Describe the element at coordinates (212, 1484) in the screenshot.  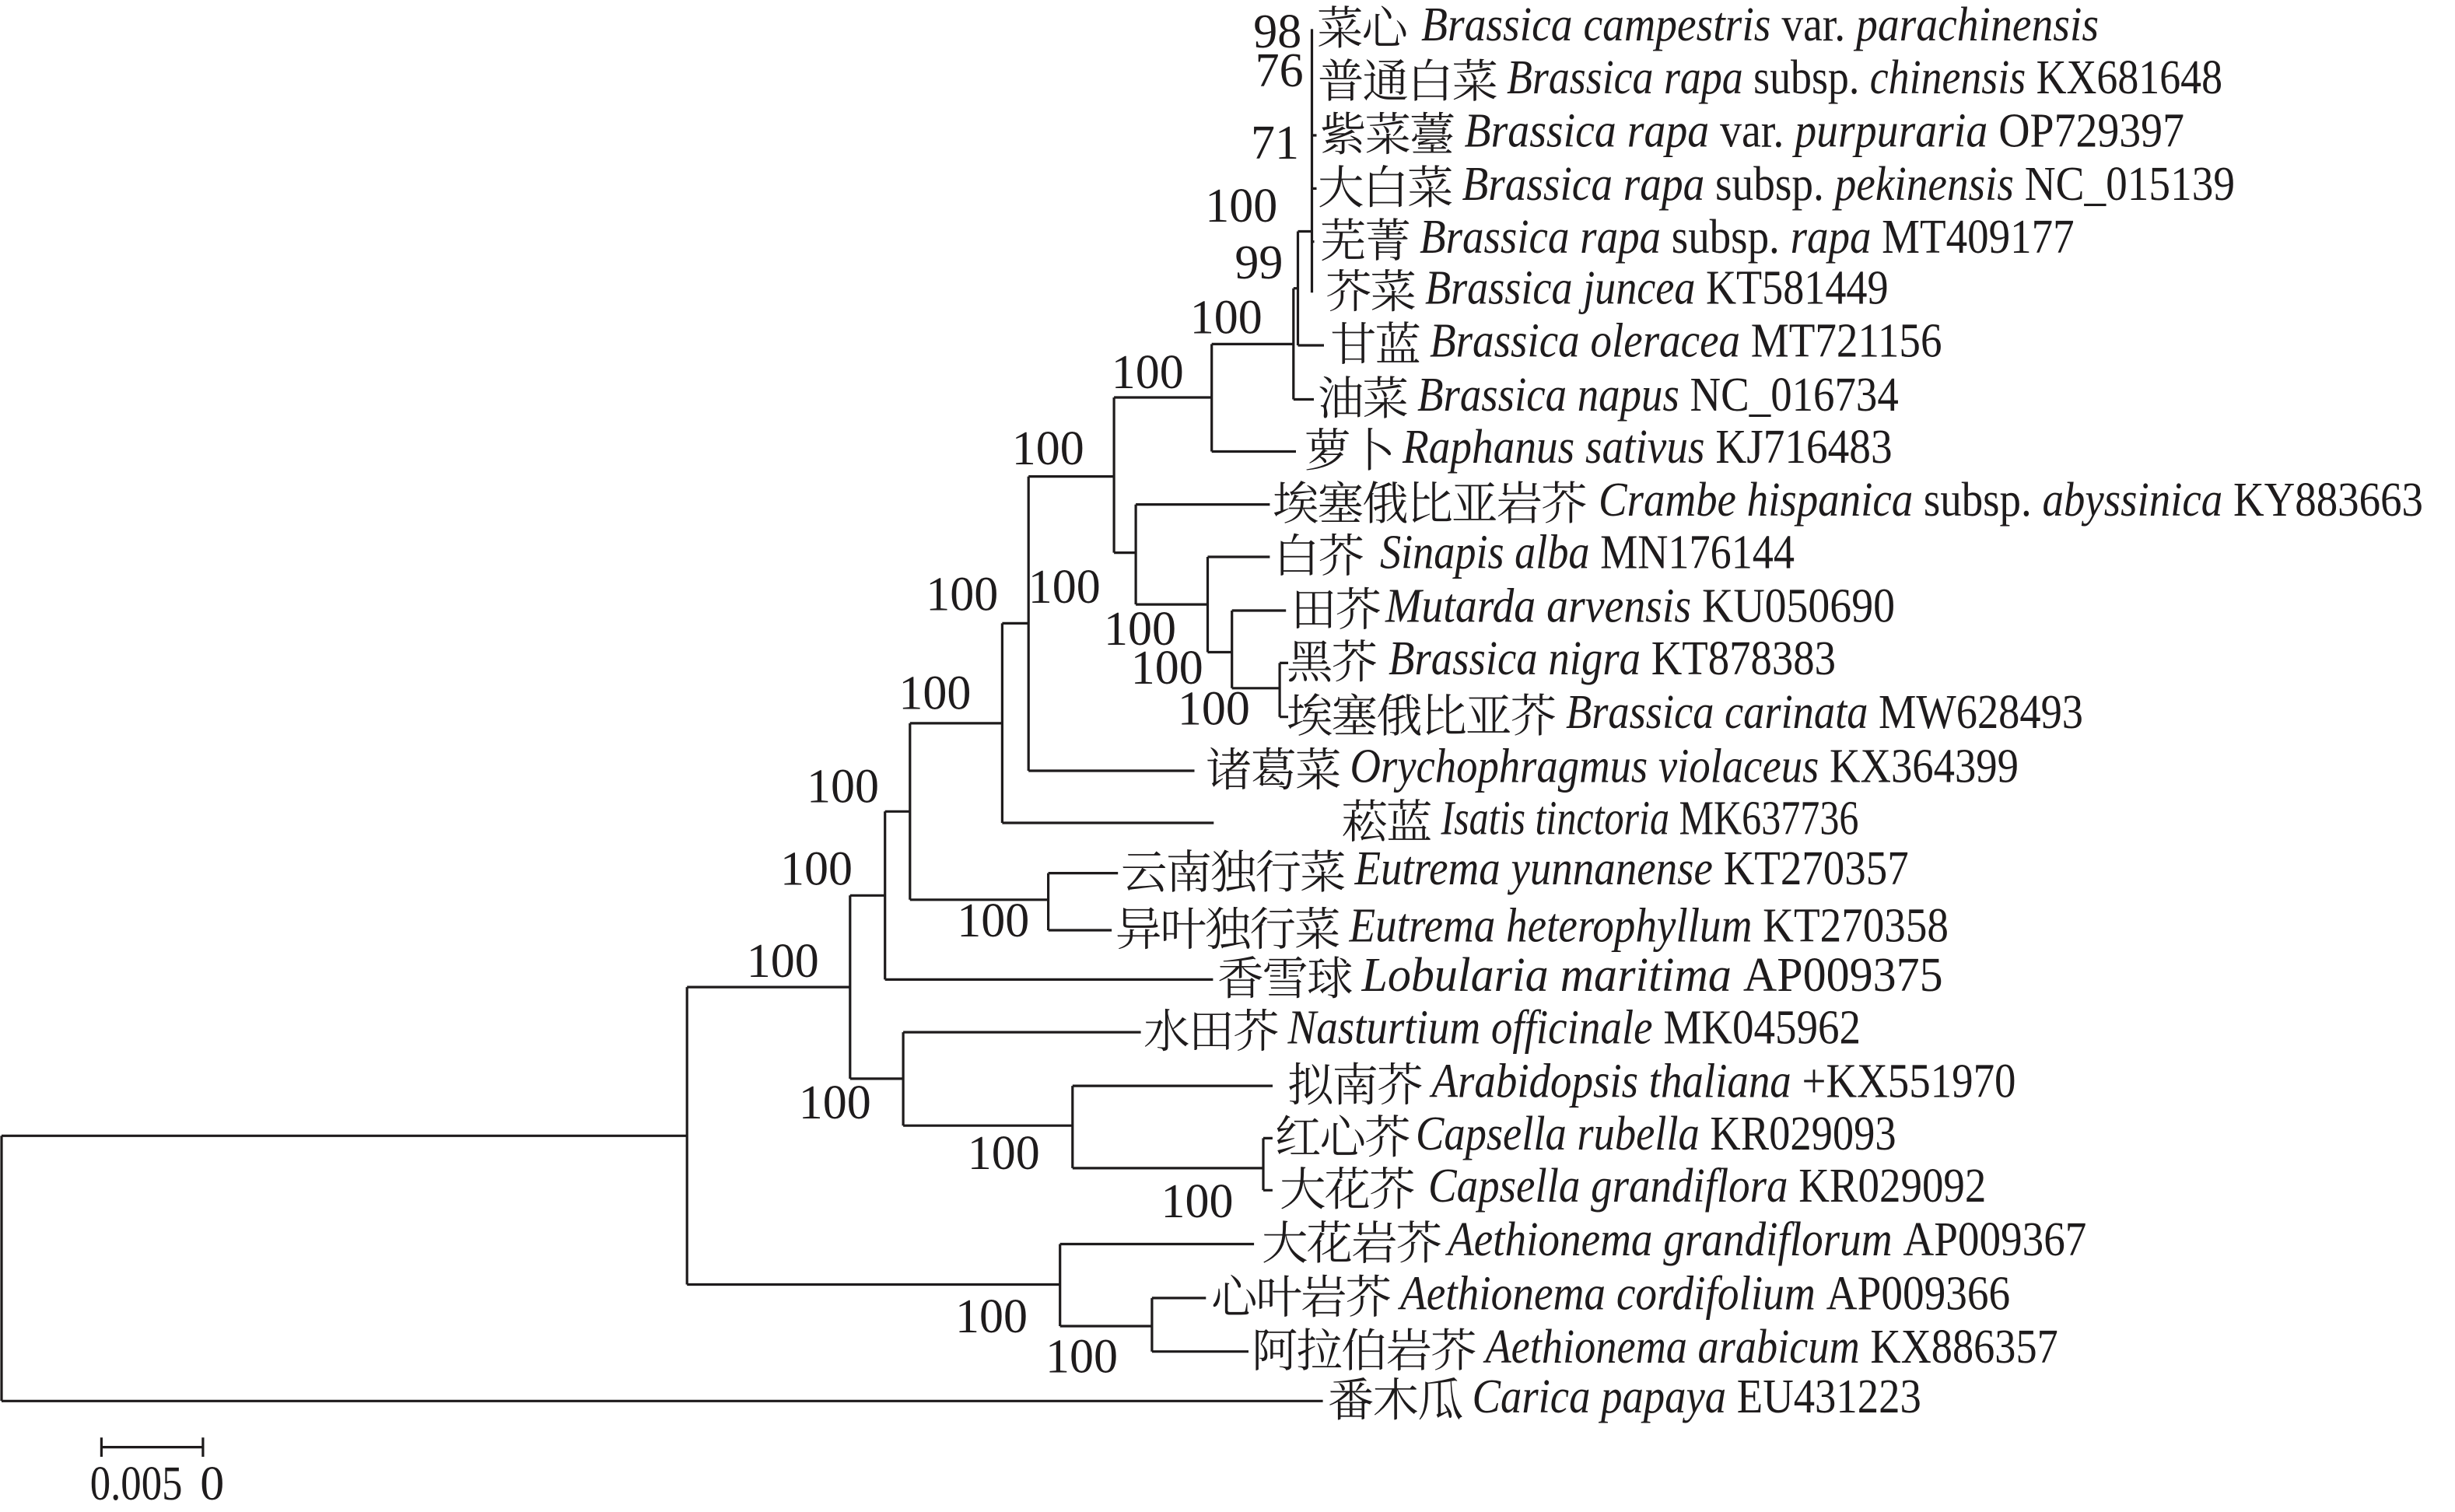
I see `svg-text: 0` at that location.